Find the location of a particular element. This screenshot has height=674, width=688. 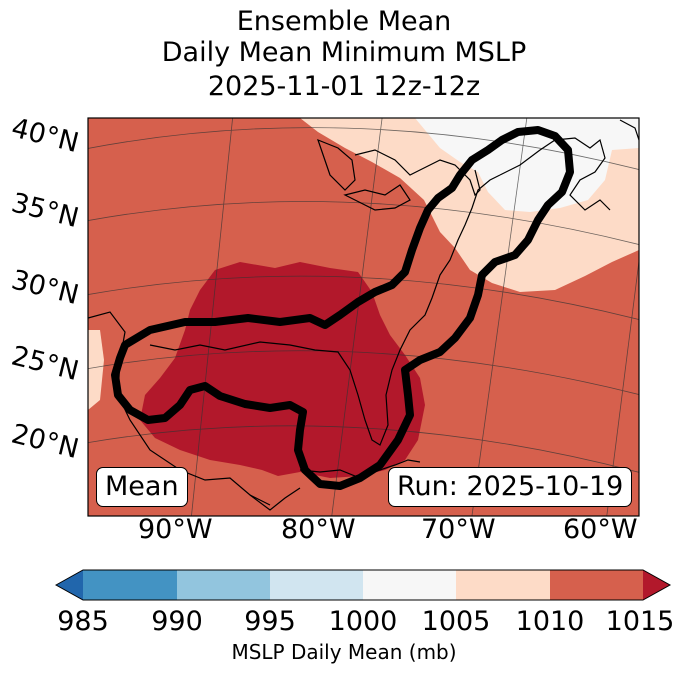

title-line-3: 2025-11-01 12z-12z is located at coordinates (344, 86).